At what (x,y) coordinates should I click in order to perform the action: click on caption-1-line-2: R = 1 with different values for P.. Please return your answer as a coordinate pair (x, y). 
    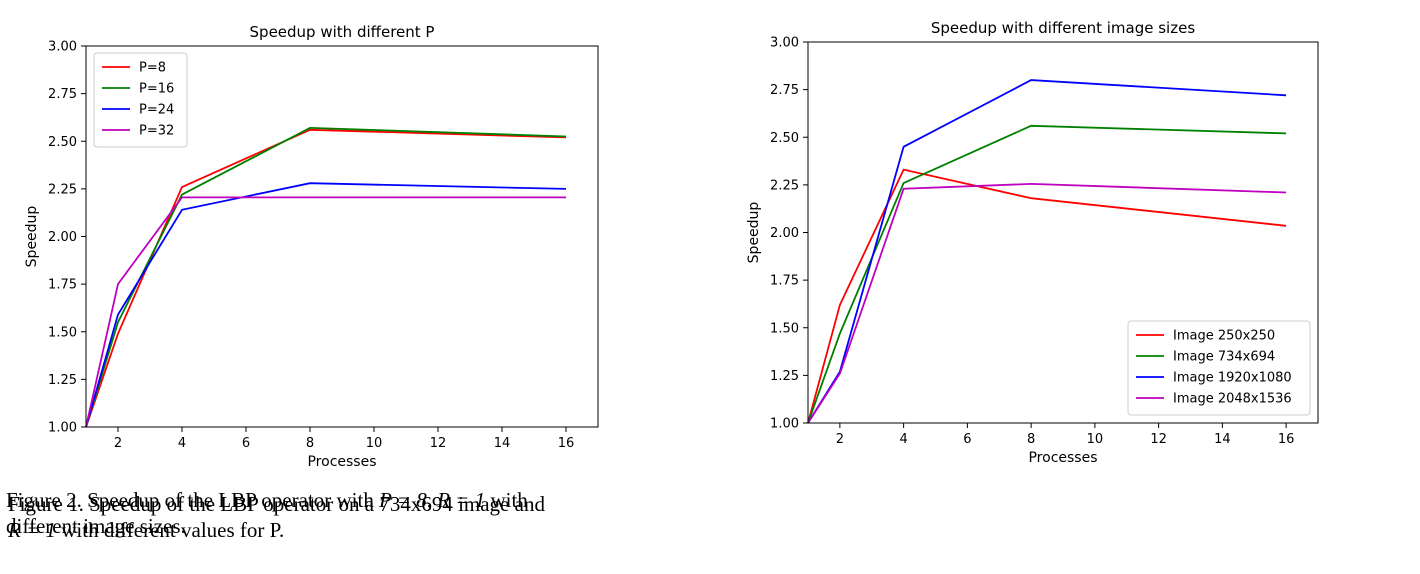
    Looking at the image, I should click on (276, 530).